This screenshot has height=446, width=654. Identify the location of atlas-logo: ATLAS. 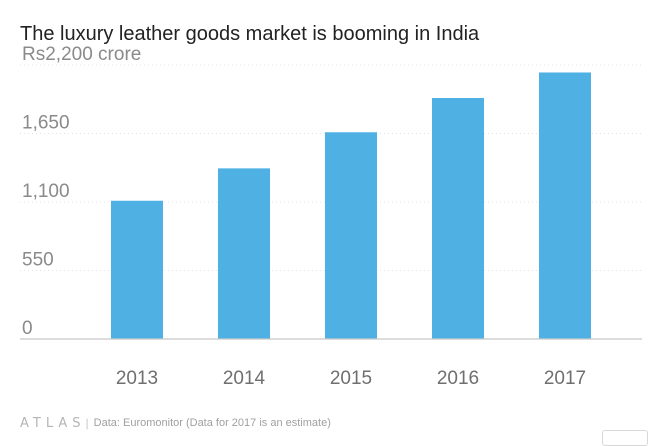
(53, 423).